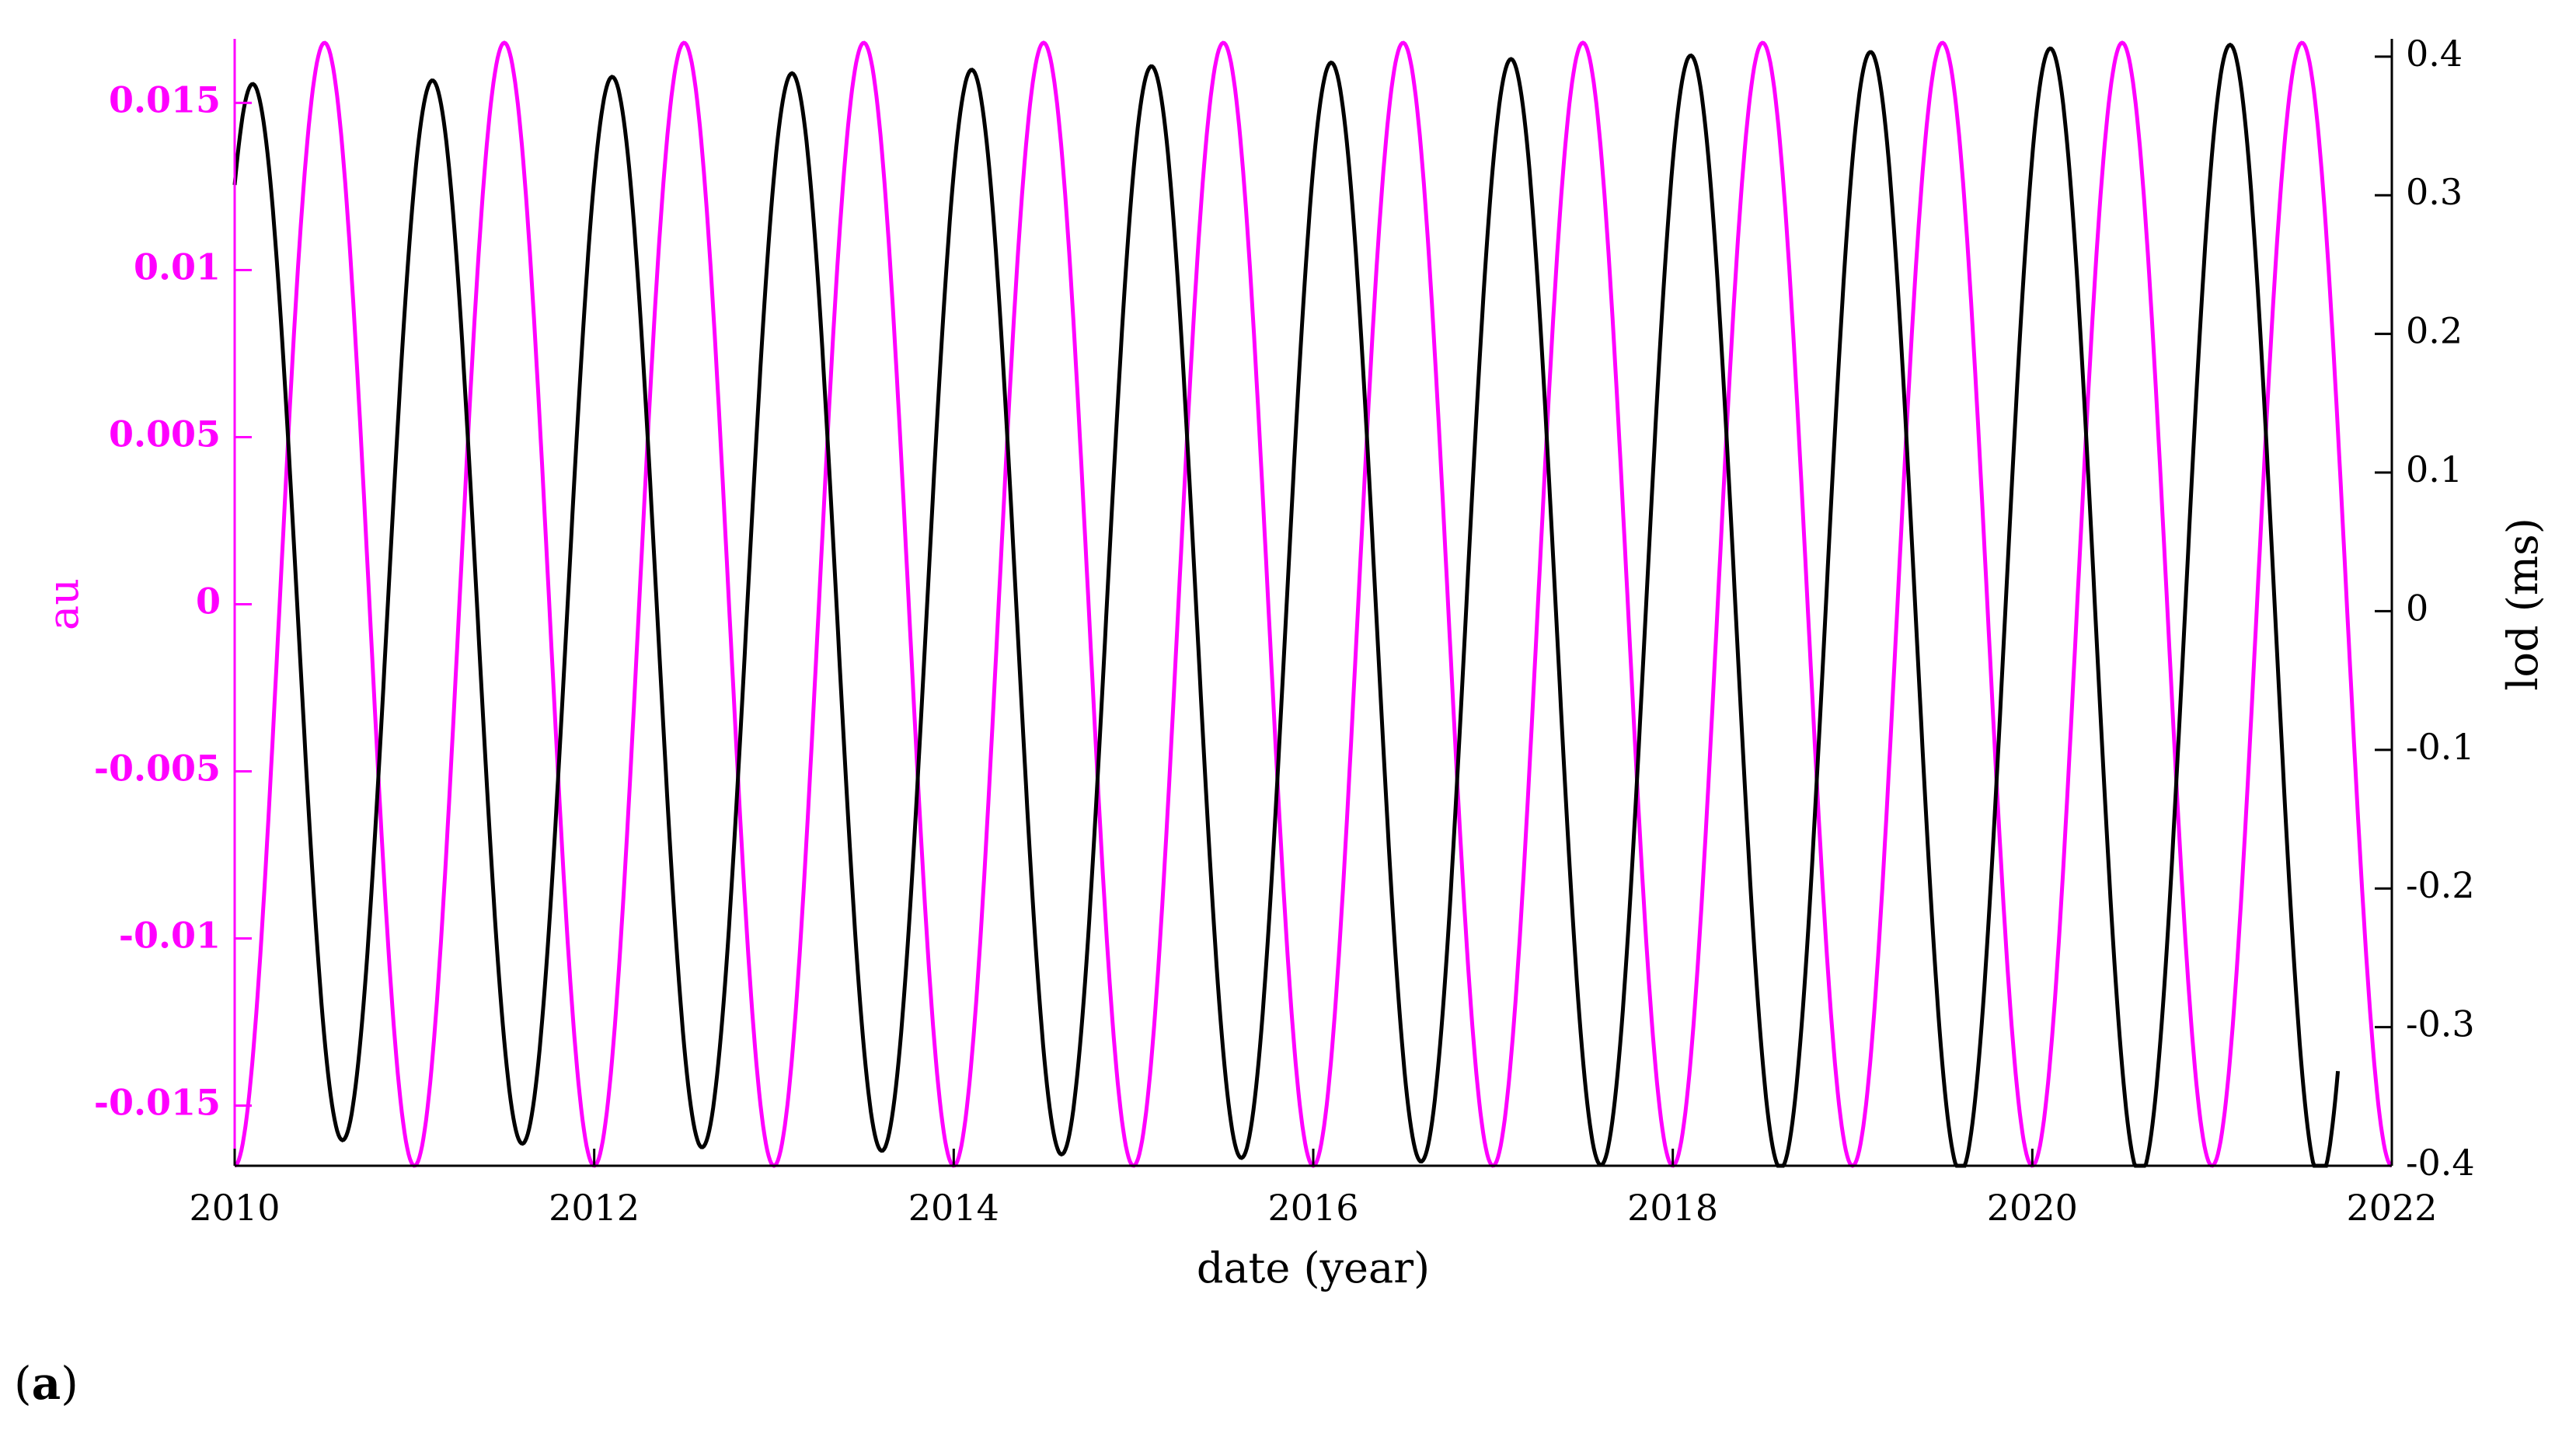 This screenshot has width=2576, height=1437. Describe the element at coordinates (208, 602) in the screenshot. I see `left-tick-label: 0` at that location.